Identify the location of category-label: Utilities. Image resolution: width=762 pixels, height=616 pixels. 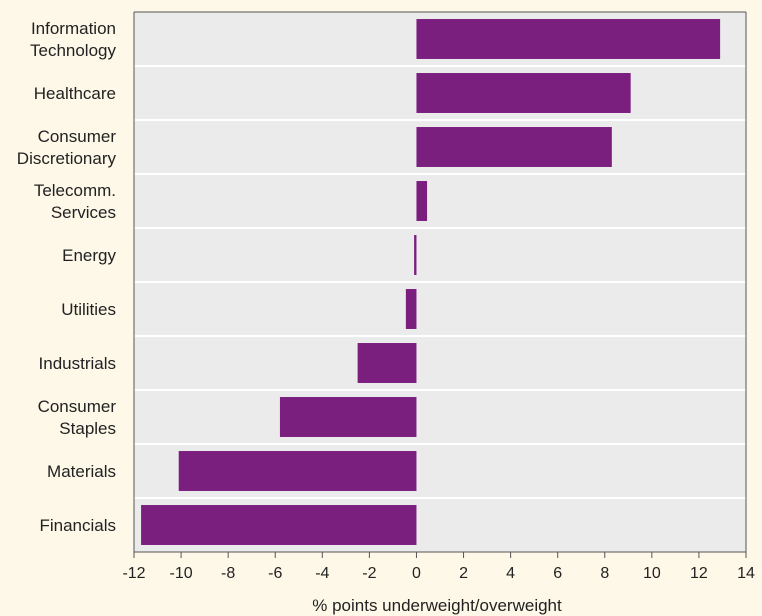
(88, 309).